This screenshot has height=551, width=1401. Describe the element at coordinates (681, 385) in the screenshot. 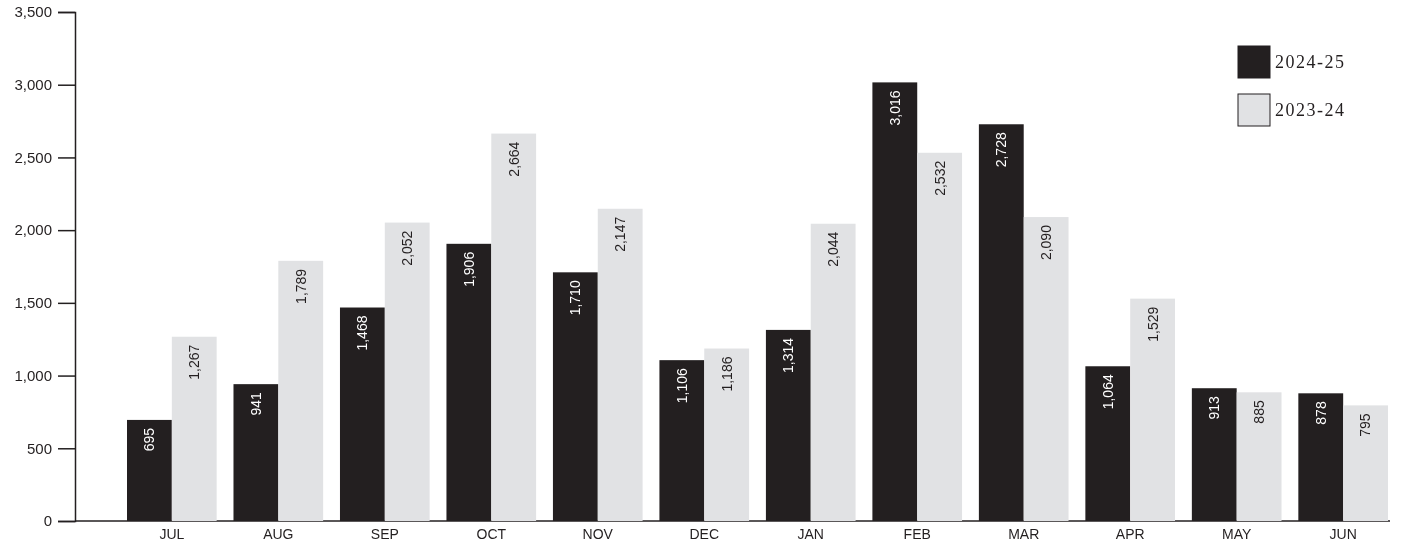

I see `data-label: 1,106` at that location.